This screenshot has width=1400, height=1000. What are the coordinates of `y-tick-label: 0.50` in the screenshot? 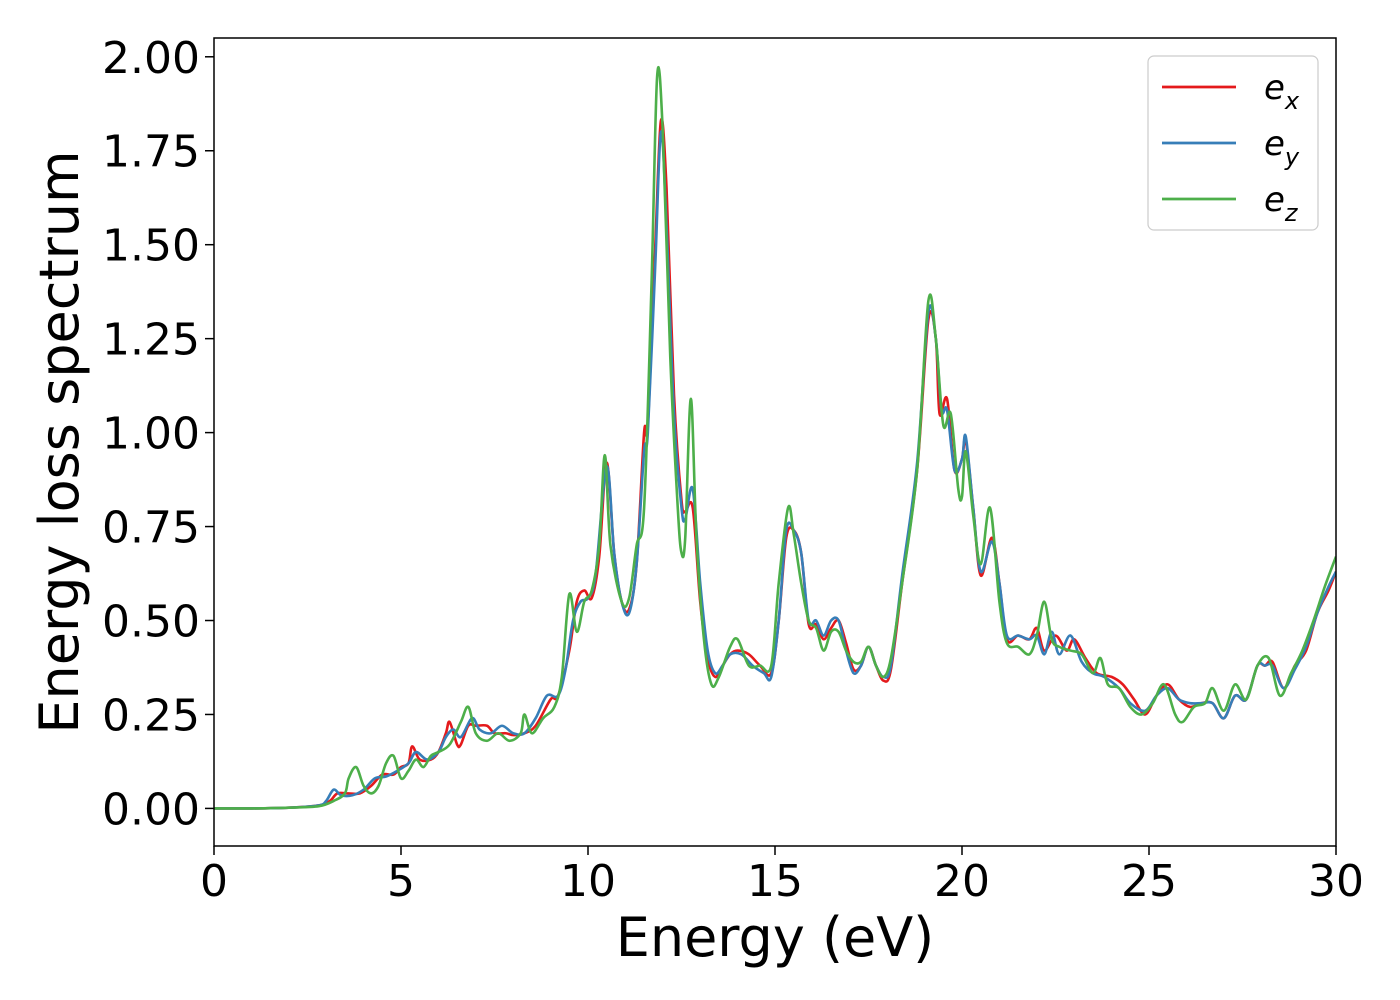 It's located at (151, 622).